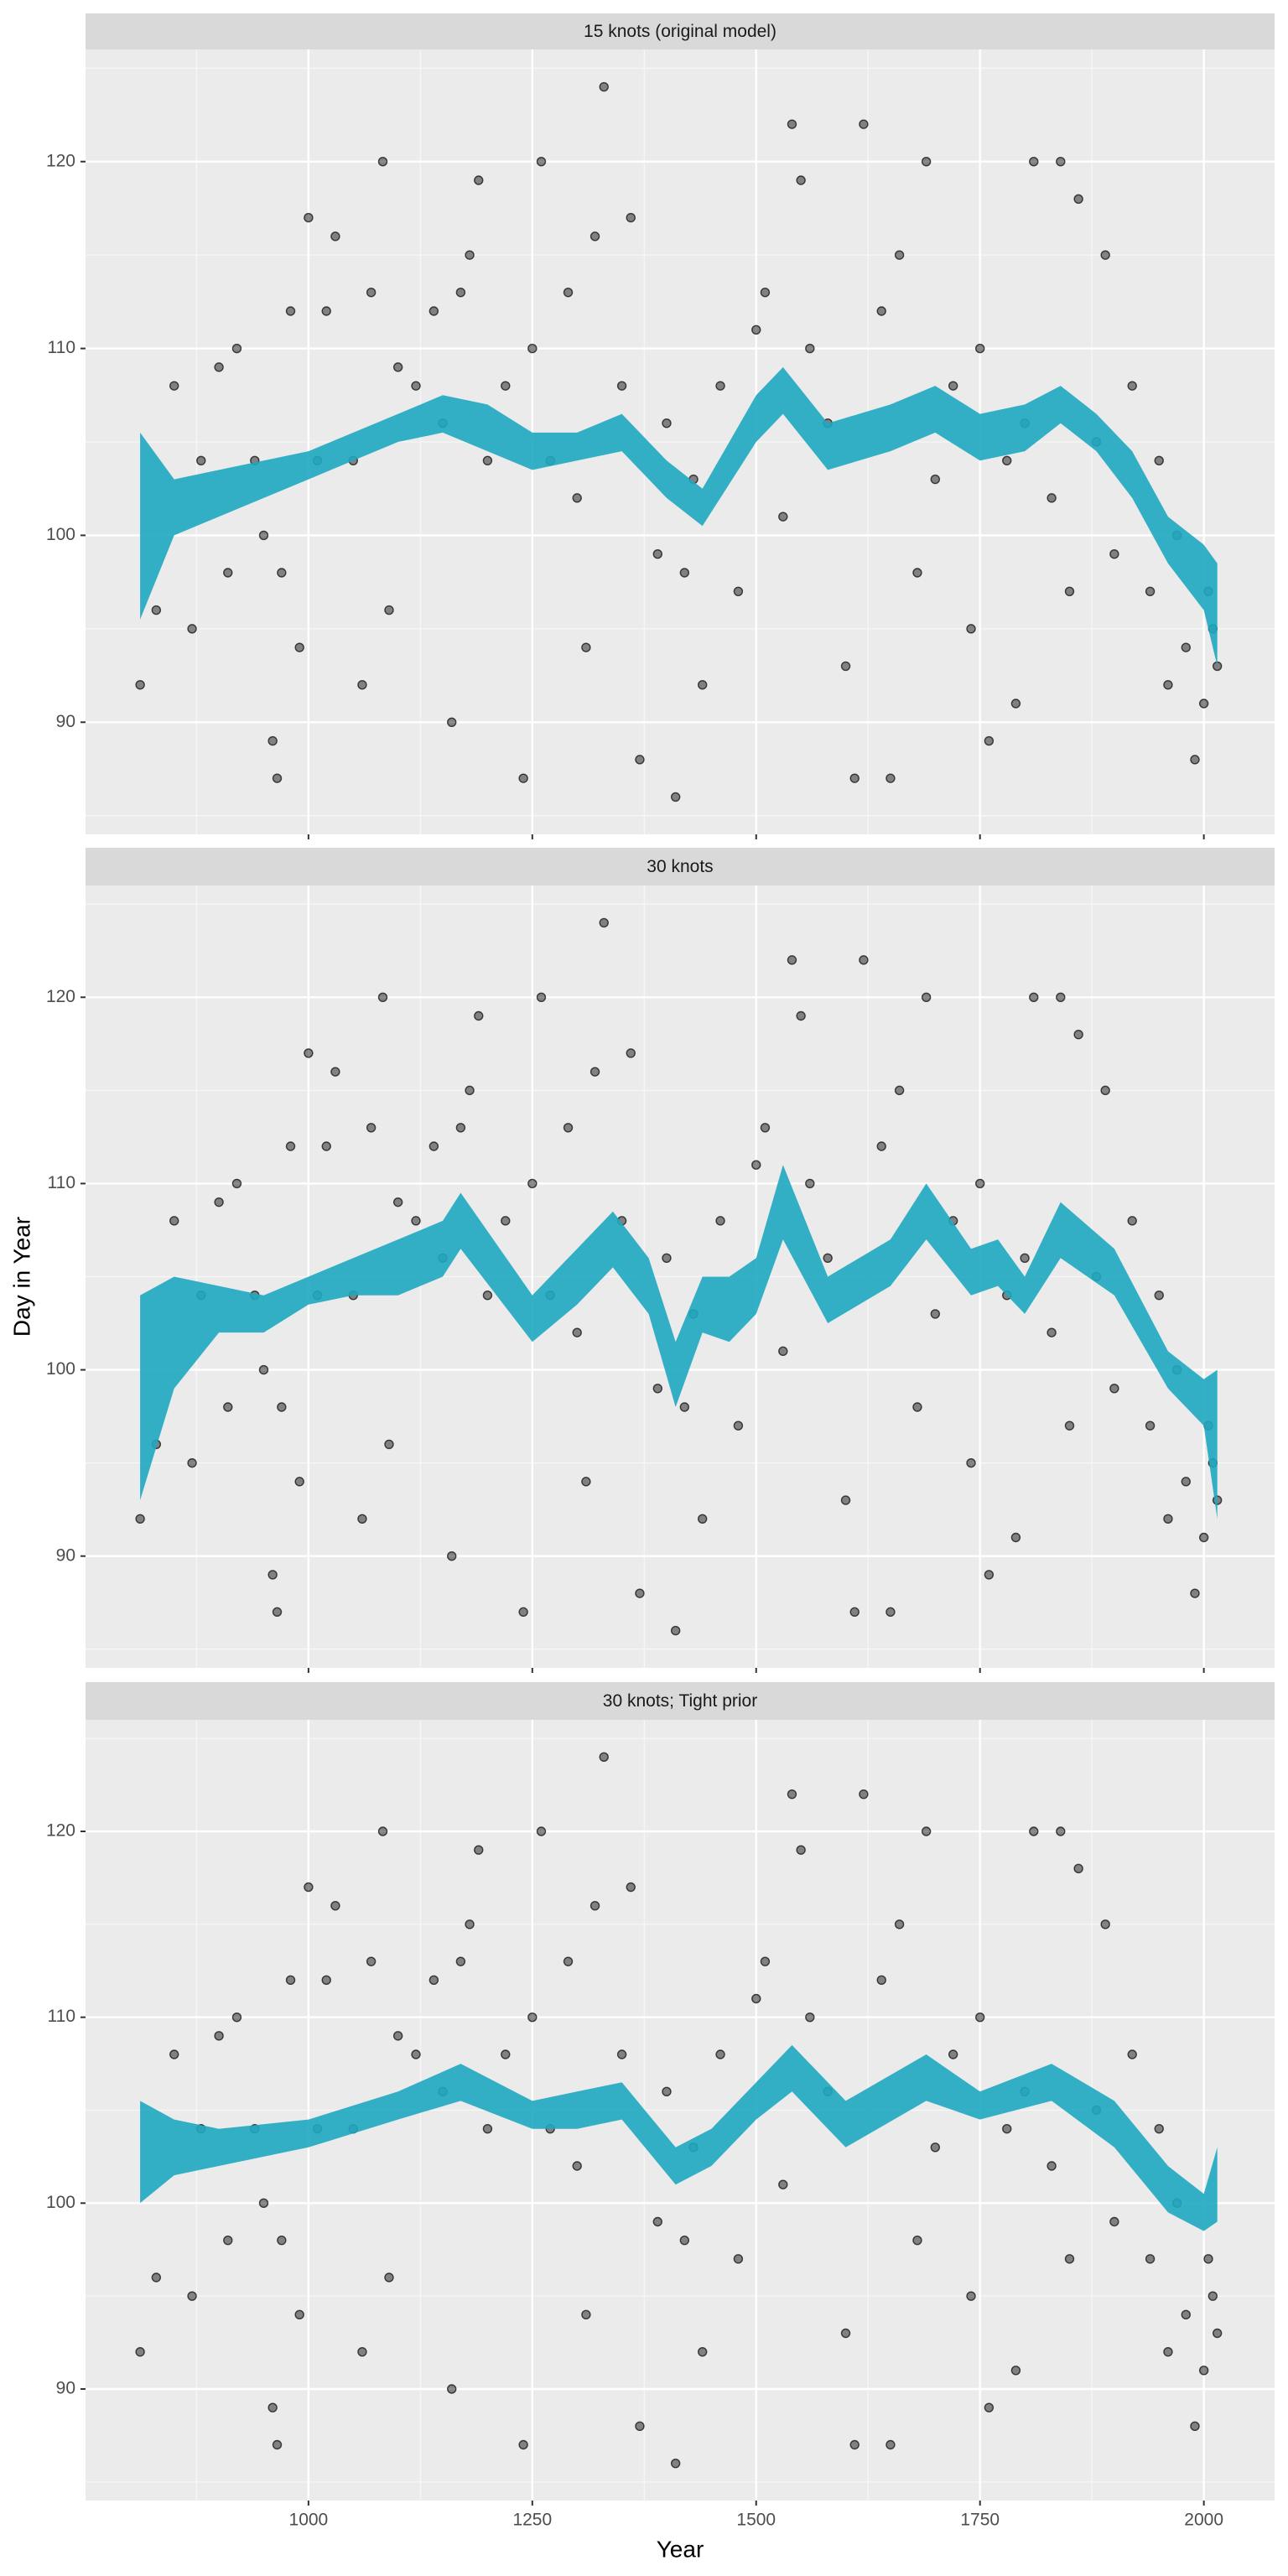 The height and width of the screenshot is (2576, 1288). Describe the element at coordinates (680, 866) in the screenshot. I see `panel-title: 30 knots` at that location.